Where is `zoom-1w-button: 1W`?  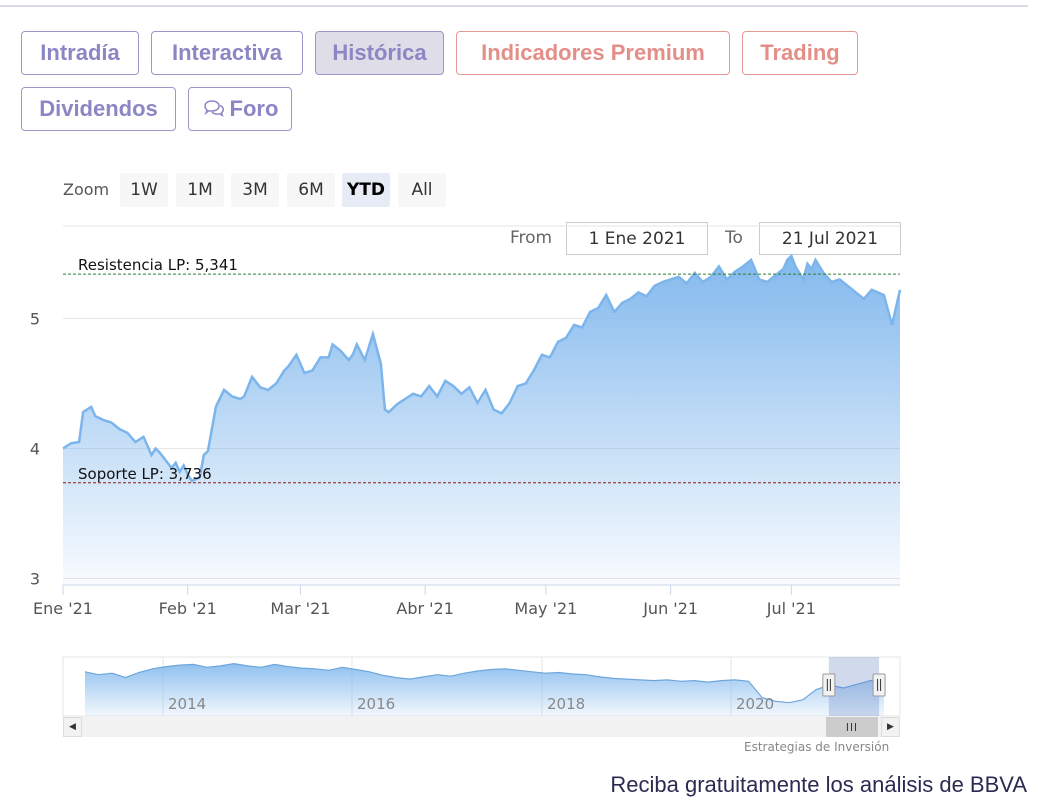 zoom-1w-button: 1W is located at coordinates (144, 190).